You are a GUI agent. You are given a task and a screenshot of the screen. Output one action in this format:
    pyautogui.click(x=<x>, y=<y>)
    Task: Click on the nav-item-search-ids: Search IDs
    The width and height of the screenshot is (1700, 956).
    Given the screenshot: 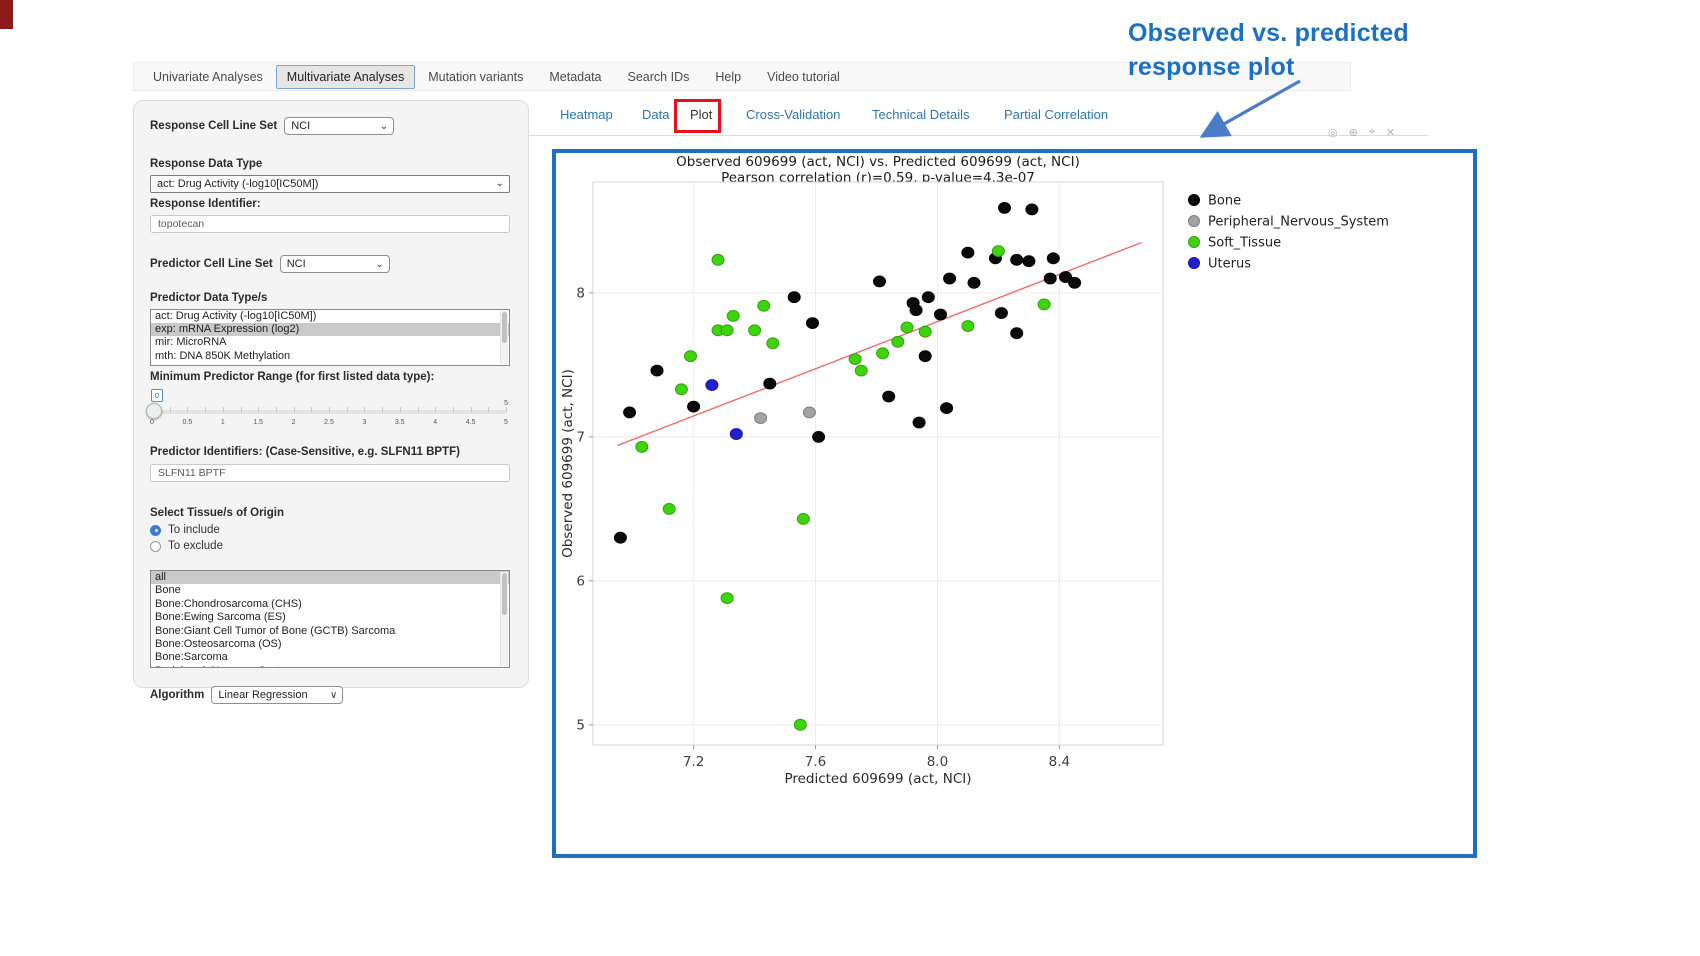 What is the action you would take?
    pyautogui.click(x=658, y=76)
    